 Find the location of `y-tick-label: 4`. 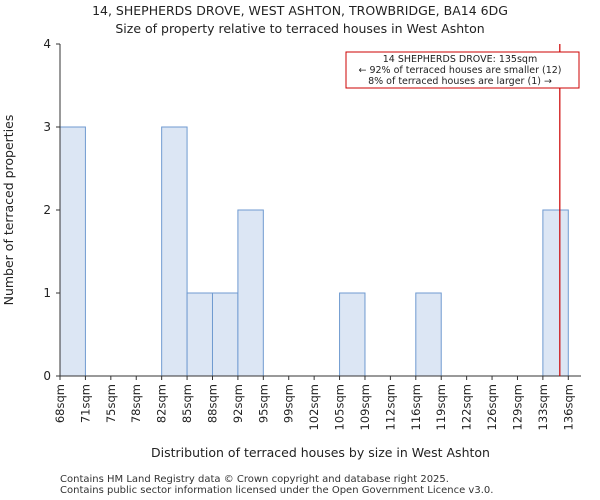

y-tick-label: 4 is located at coordinates (47, 44).